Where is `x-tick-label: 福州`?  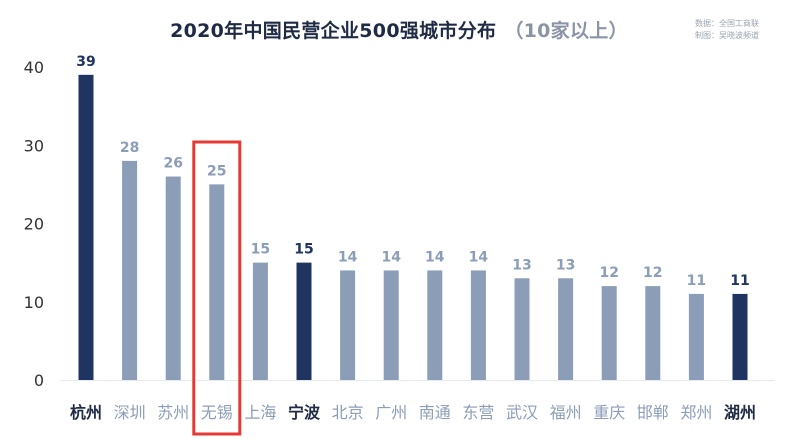 x-tick-label: 福州 is located at coordinates (566, 412).